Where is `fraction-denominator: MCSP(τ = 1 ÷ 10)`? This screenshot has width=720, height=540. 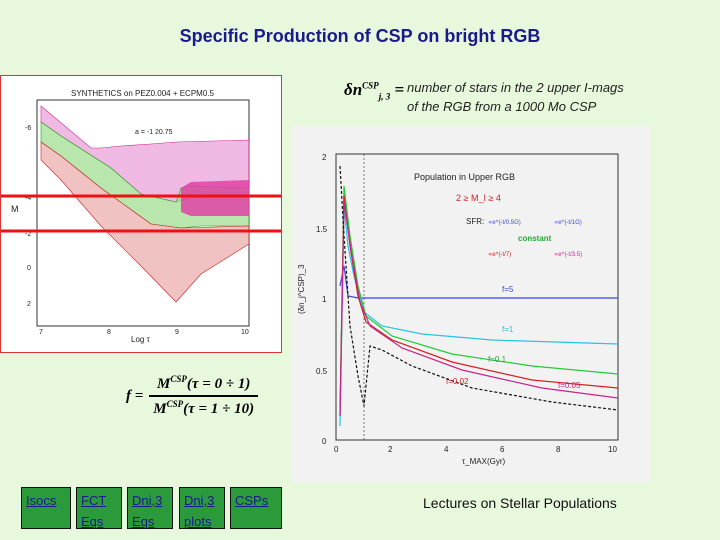 fraction-denominator: MCSP(τ = 1 ÷ 10) is located at coordinates (204, 408).